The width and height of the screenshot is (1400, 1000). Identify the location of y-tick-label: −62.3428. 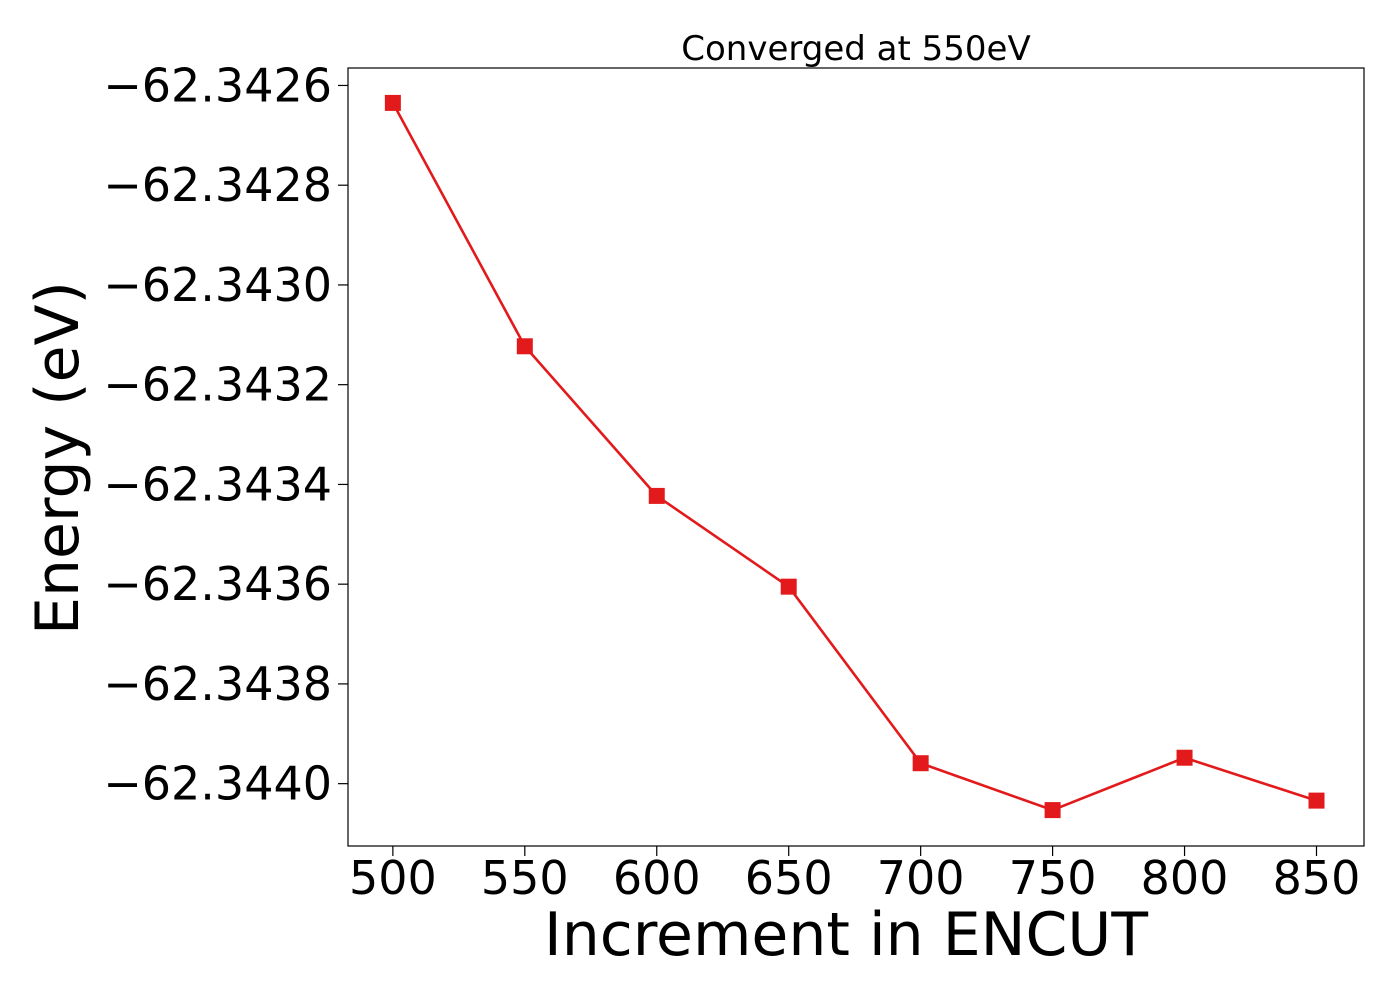
(217, 185).